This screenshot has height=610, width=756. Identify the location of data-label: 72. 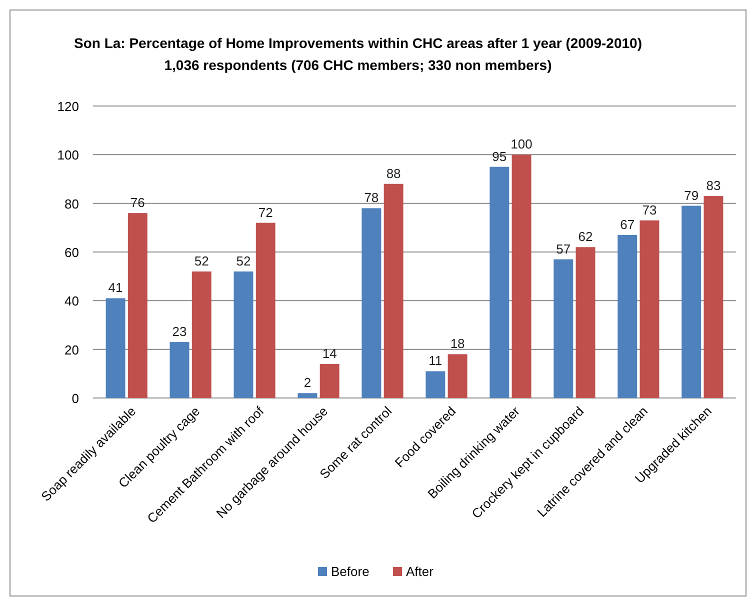
(265, 212).